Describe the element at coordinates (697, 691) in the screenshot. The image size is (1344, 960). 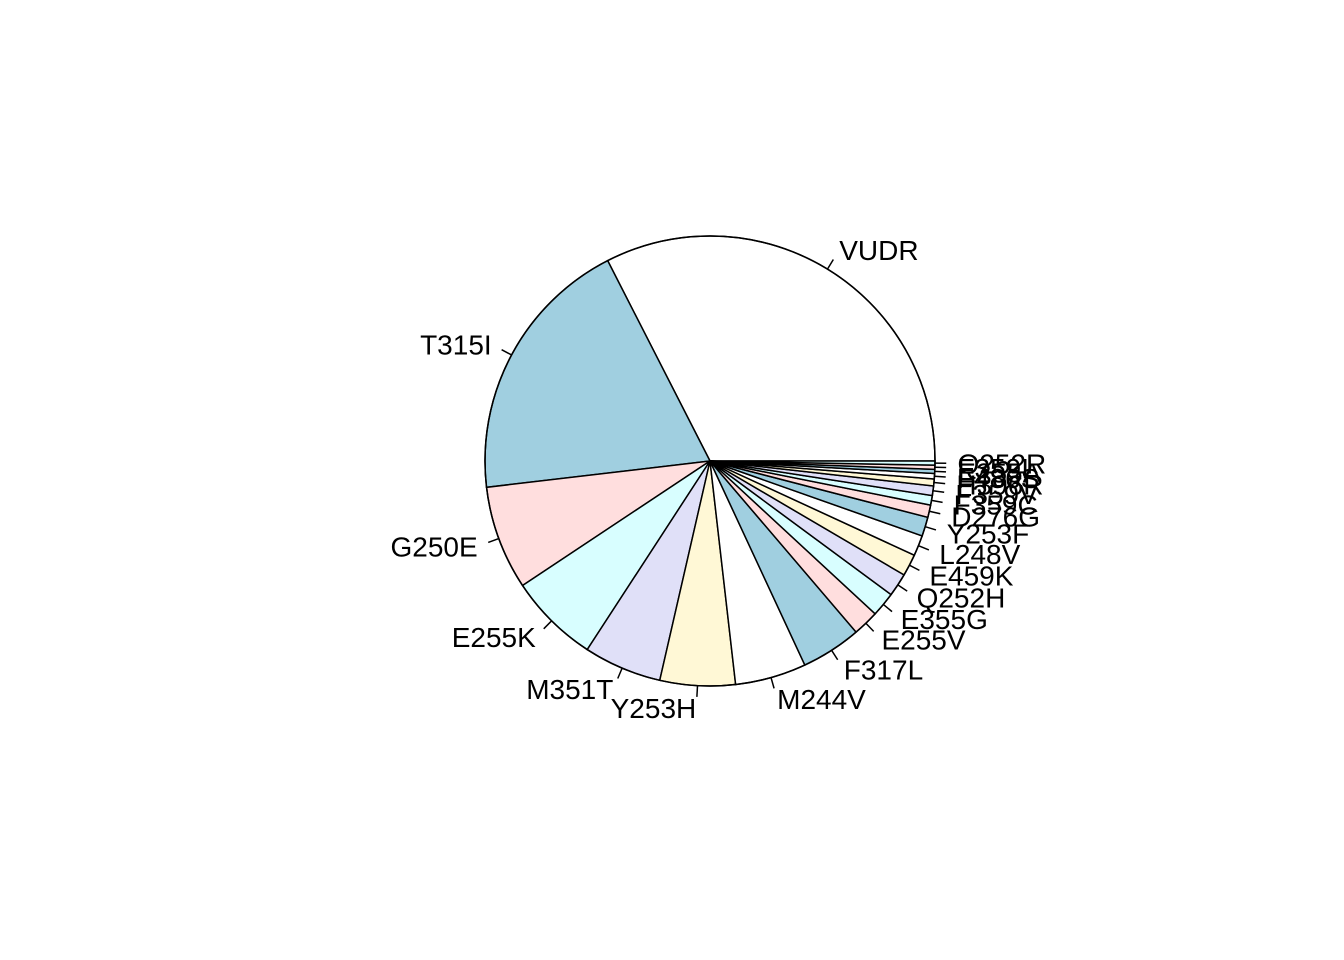
I see `label-tick-y253h` at that location.